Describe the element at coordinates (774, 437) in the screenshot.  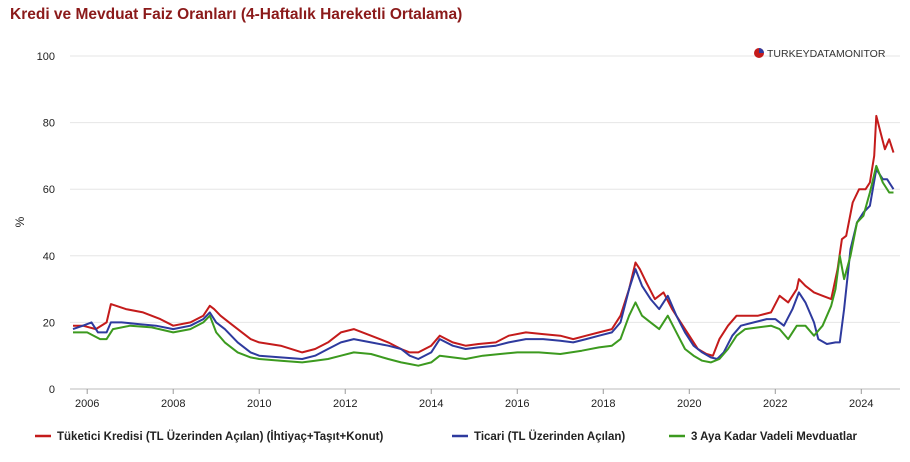
I see `legend-label-3: 3 Aya Kadar Vadeli Mevduatlar` at that location.